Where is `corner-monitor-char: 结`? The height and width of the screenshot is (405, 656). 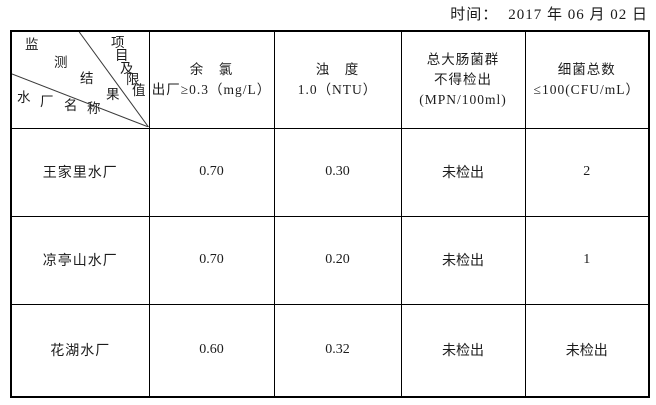
corner-monitor-char: 结 is located at coordinates (87, 79).